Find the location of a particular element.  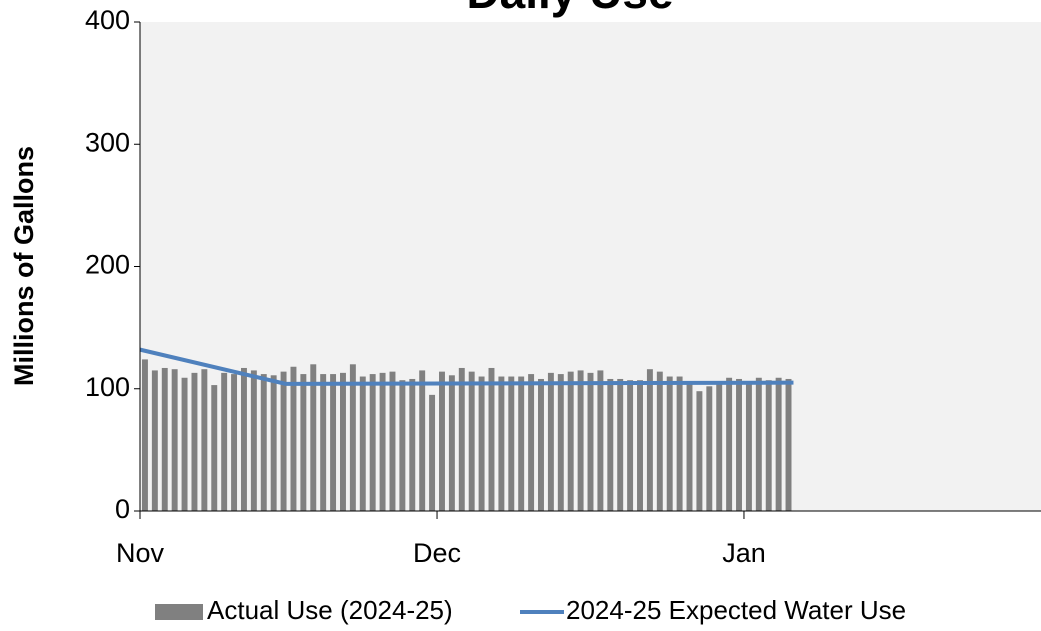

legend-label: 2024-25 Expected Water Use is located at coordinates (736, 610).